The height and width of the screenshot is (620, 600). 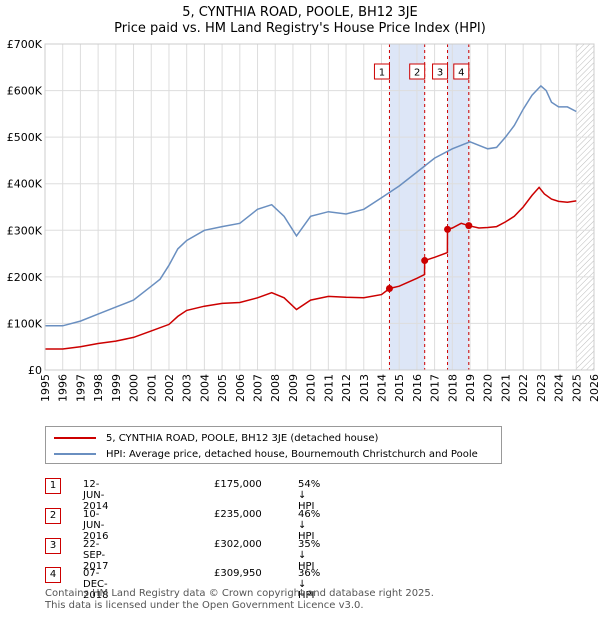 What do you see at coordinates (25, 137) in the screenshot?
I see `y-tick-label: £500K` at bounding box center [25, 137].